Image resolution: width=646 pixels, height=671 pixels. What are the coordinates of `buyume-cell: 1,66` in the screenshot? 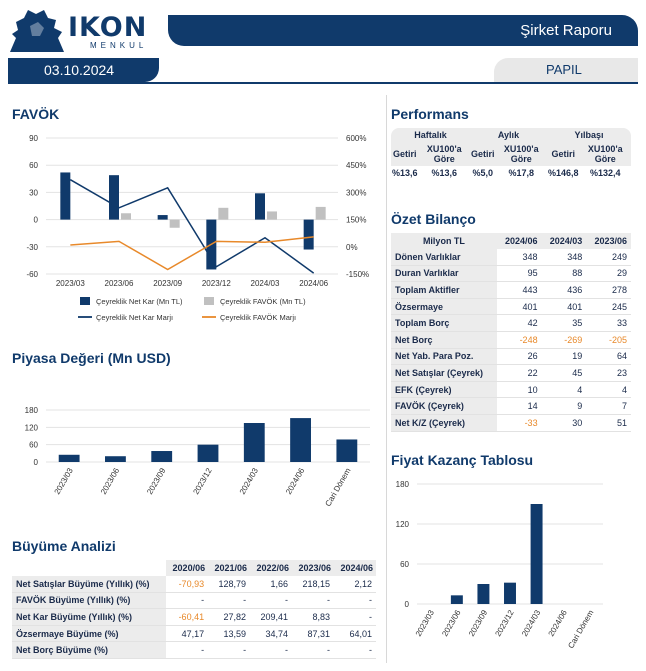 It's located at (271, 584).